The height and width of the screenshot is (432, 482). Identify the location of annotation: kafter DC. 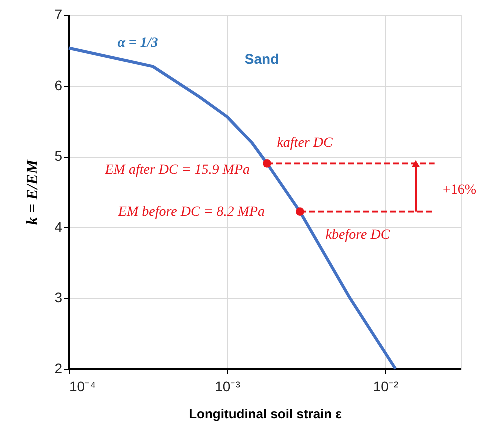
(305, 143).